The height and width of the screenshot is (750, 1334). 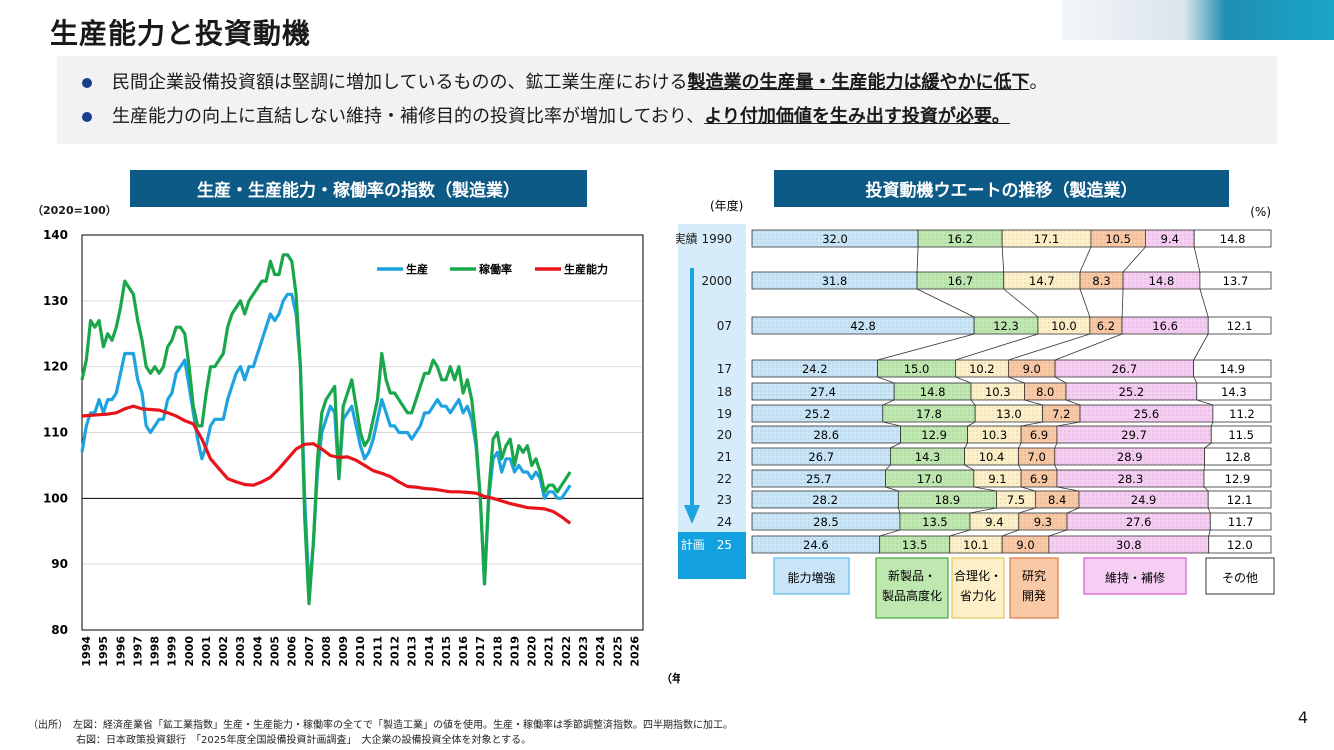 I want to click on bar-value-label: 30.8, so click(x=1129, y=545).